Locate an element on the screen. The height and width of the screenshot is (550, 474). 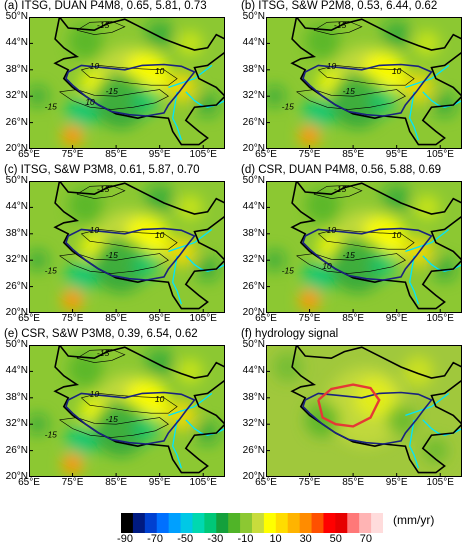
colorbar-tick-label: -10 is located at coordinates (245, 539).